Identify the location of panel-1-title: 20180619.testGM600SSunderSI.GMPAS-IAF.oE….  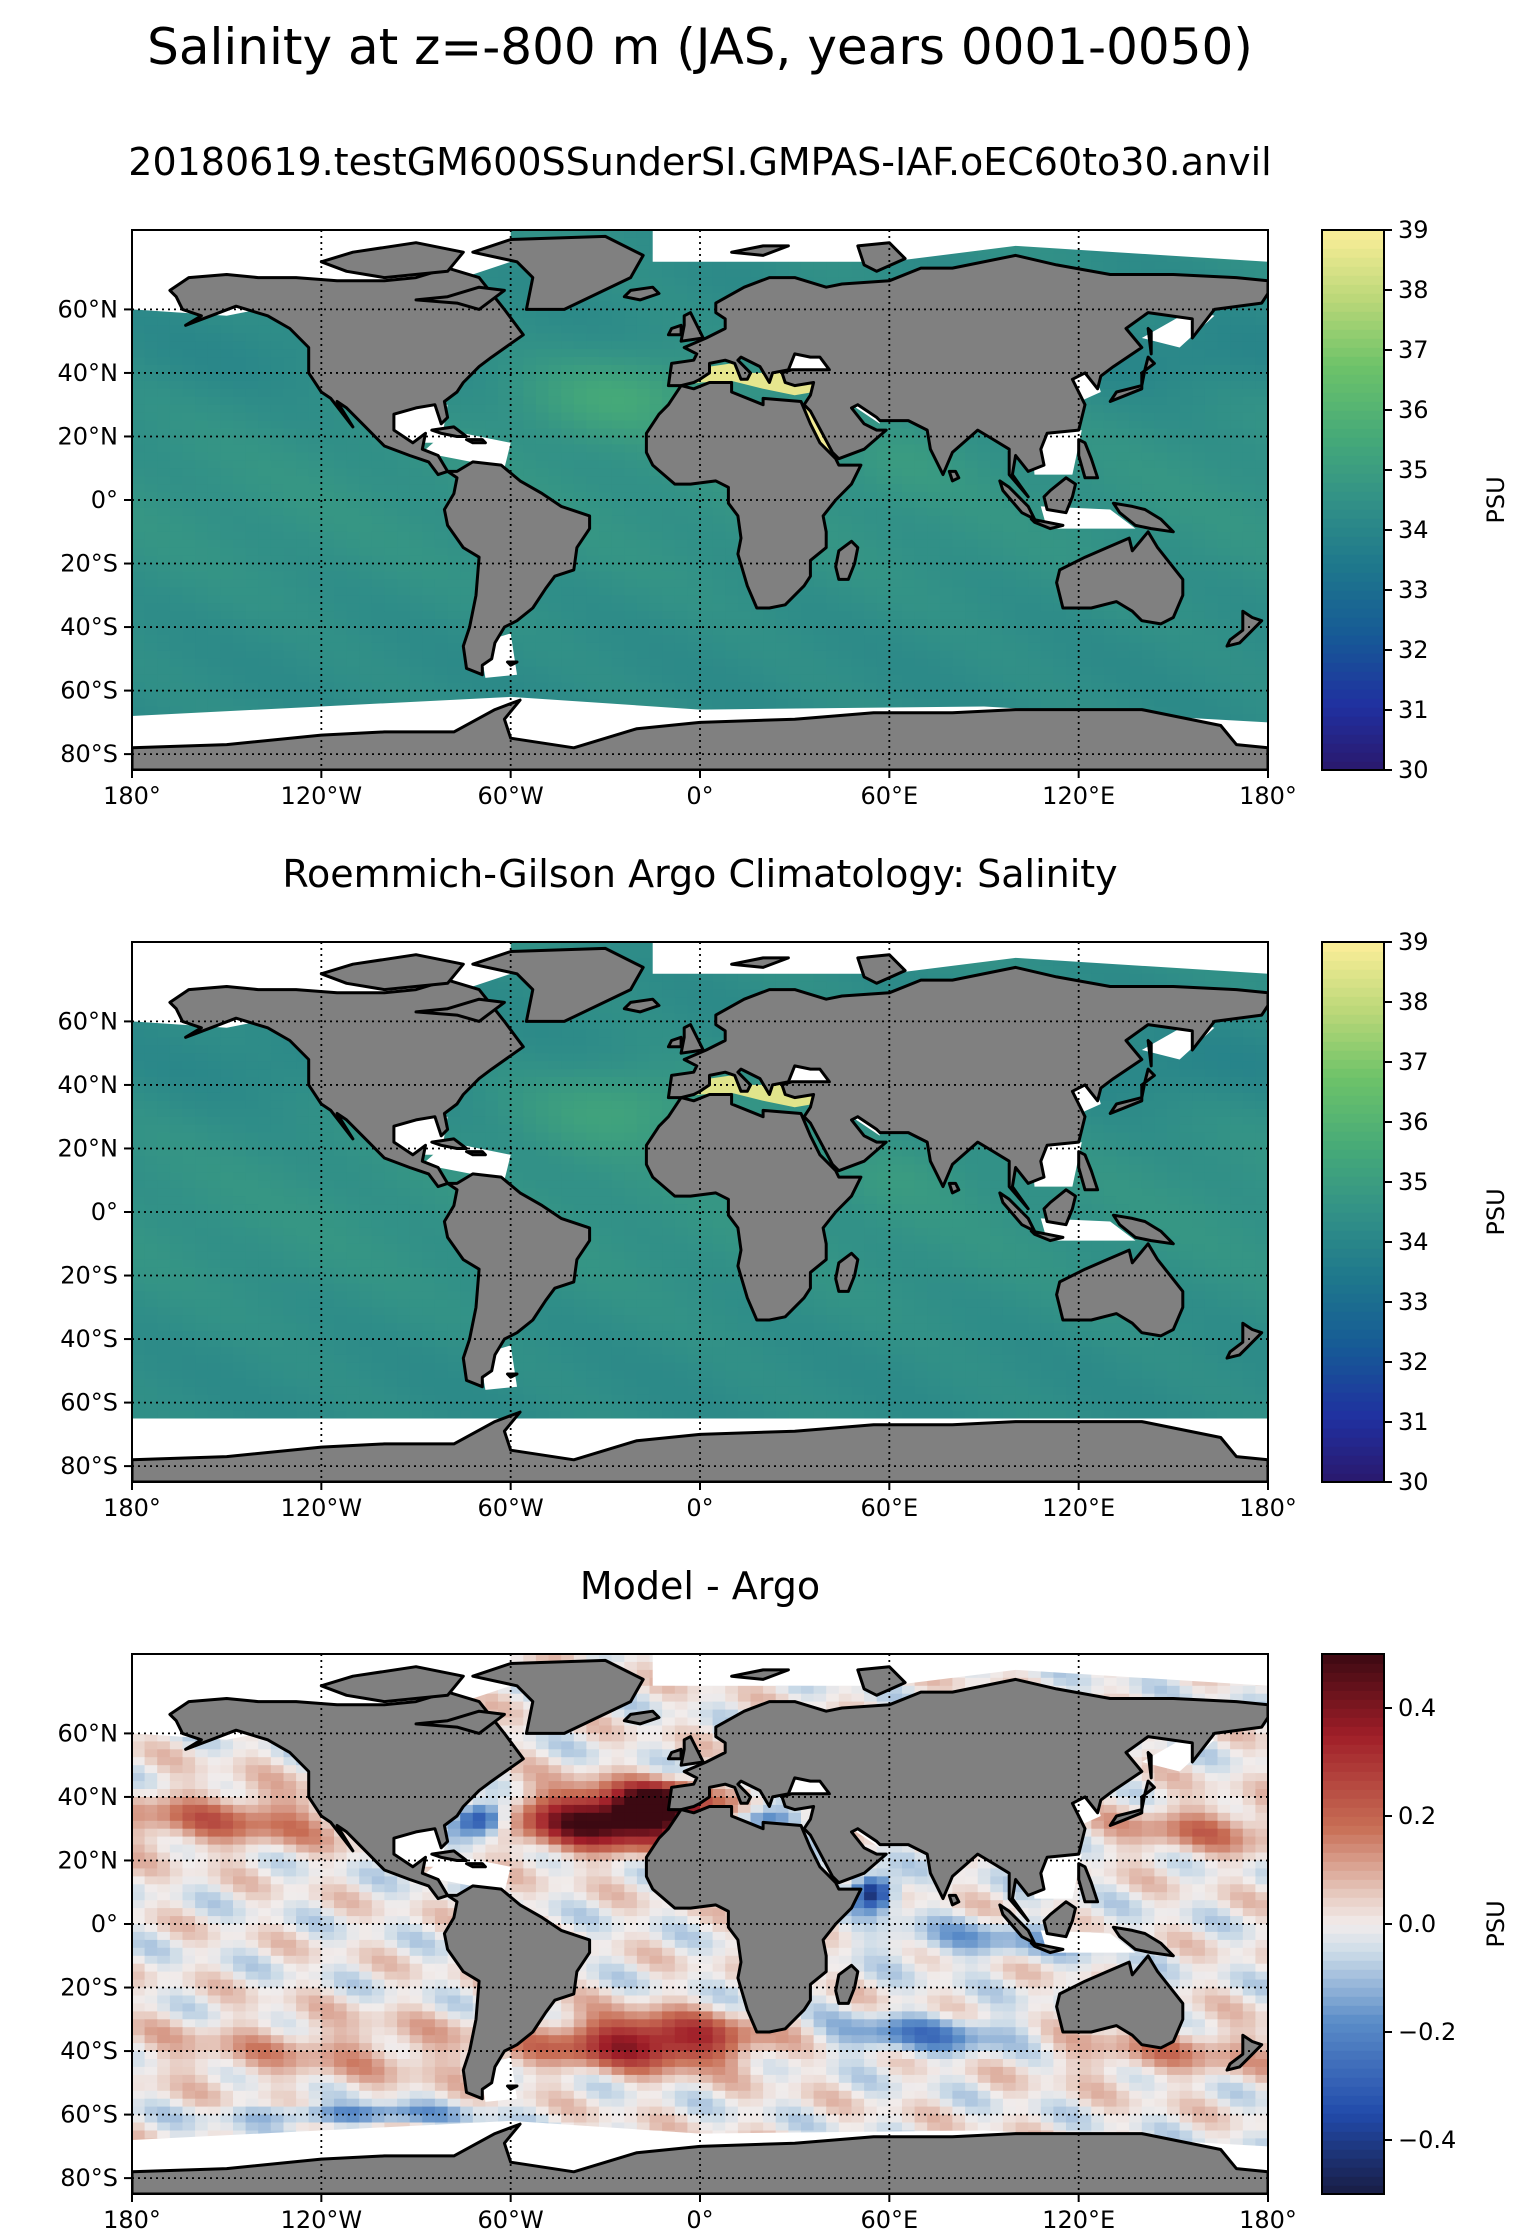
(700, 162).